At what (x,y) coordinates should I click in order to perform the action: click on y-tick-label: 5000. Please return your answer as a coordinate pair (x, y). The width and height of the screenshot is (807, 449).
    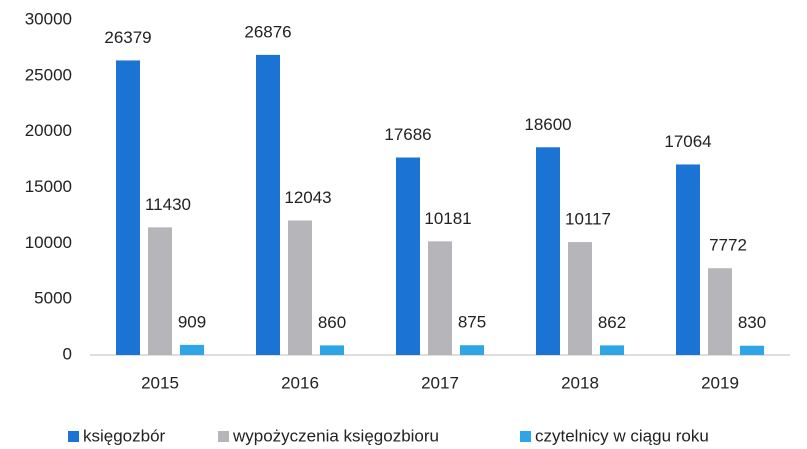
    Looking at the image, I should click on (53, 298).